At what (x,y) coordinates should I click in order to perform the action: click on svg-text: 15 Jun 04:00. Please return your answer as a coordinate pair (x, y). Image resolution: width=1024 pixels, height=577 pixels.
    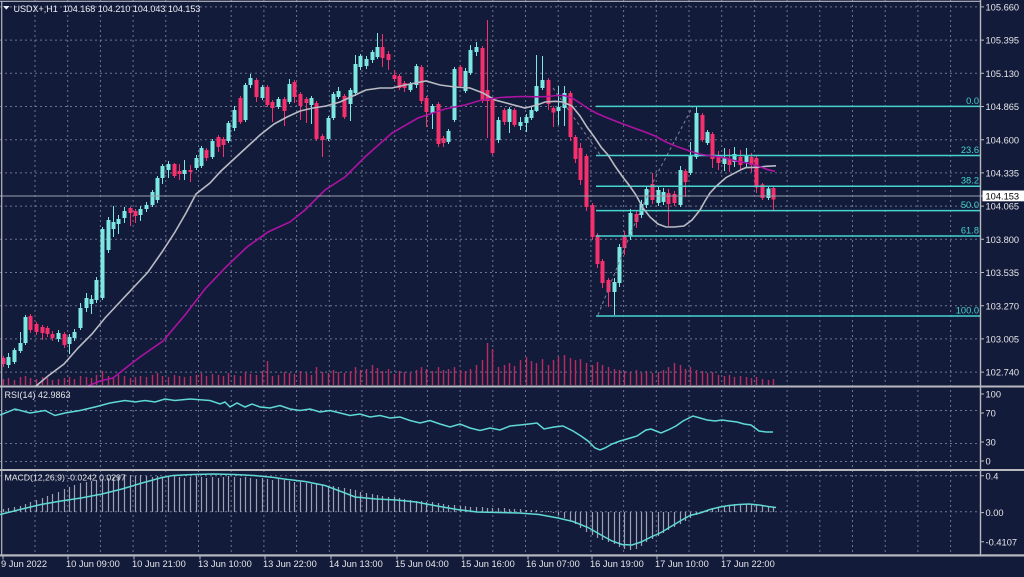
    Looking at the image, I should click on (422, 564).